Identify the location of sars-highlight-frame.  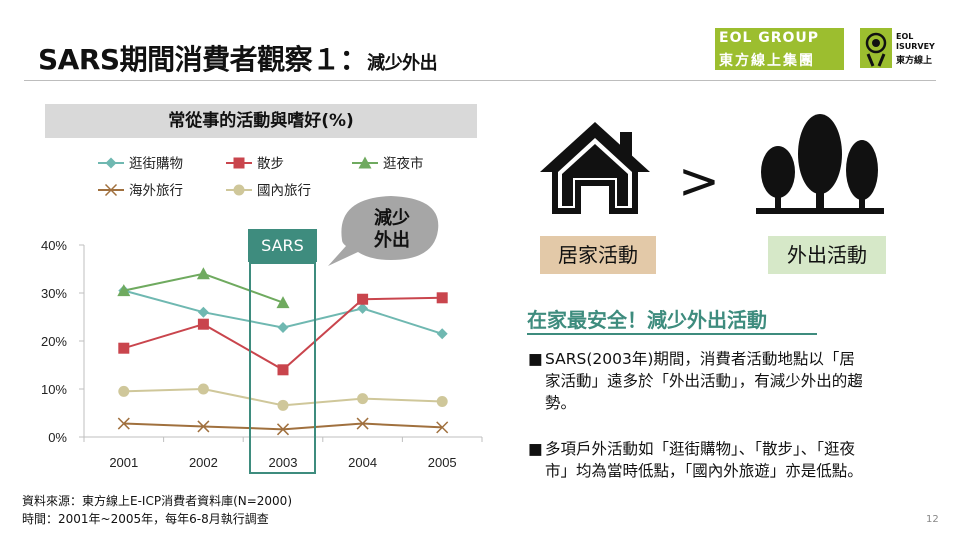
(282, 368).